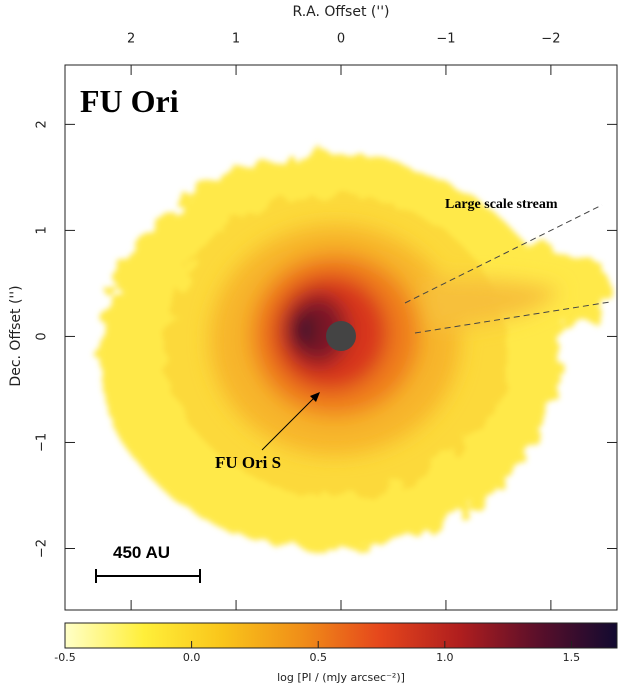 The height and width of the screenshot is (690, 621). What do you see at coordinates (42, 124) in the screenshot?
I see `y-tick-label: 2` at bounding box center [42, 124].